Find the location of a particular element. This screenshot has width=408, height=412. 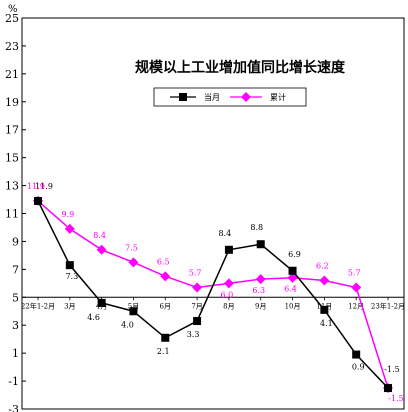

y-tick-label: 11 is located at coordinates (12, 214).